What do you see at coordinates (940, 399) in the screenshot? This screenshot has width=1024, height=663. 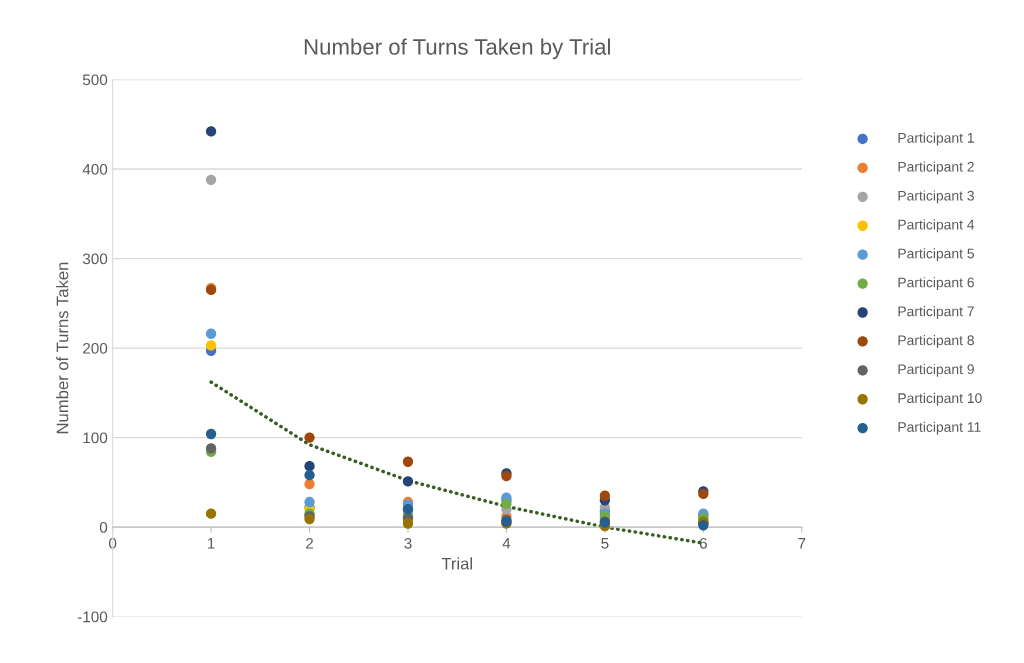 I see `legend-label: Participant 10` at bounding box center [940, 399].